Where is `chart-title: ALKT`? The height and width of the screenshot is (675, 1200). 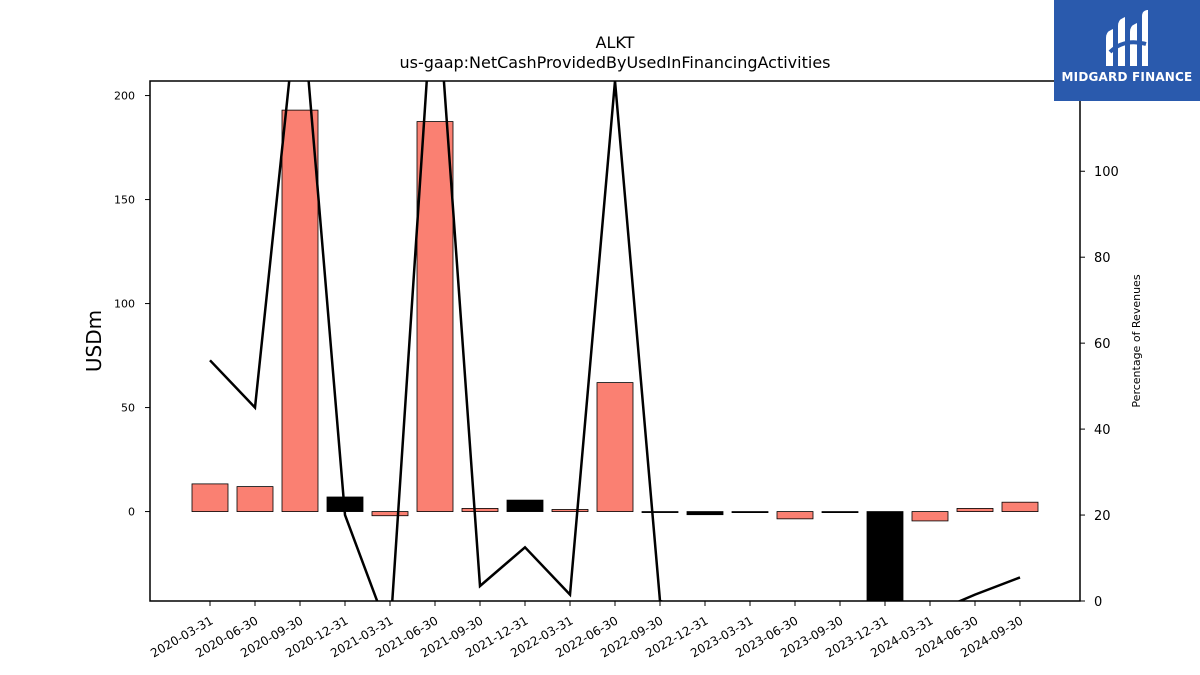 chart-title: ALKT is located at coordinates (615, 42).